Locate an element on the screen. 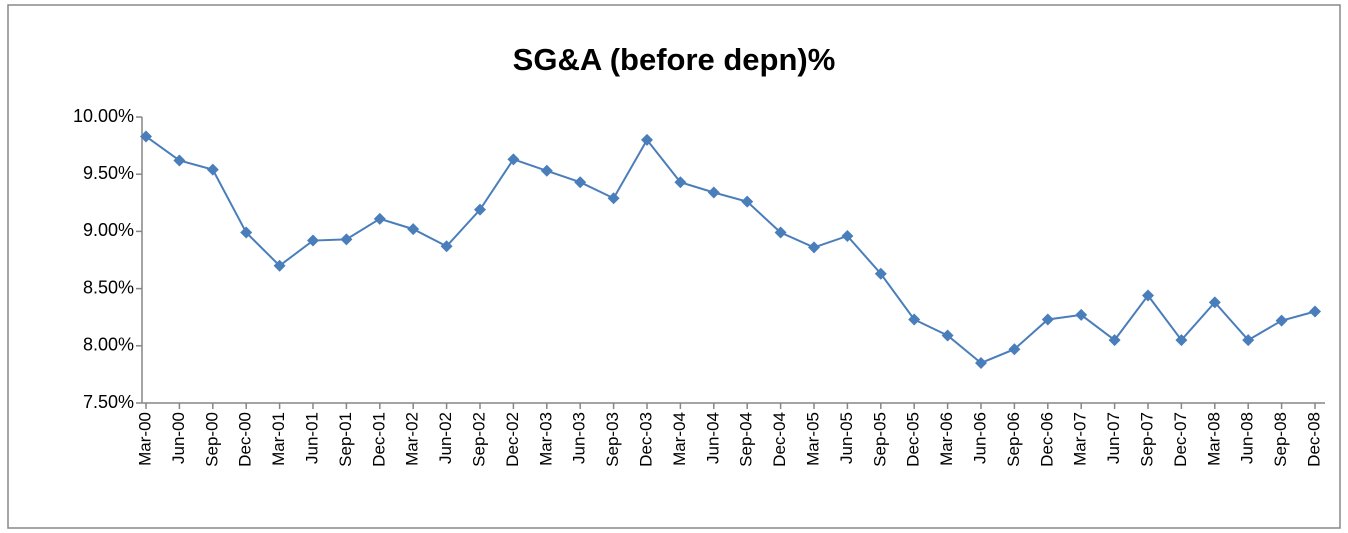 The height and width of the screenshot is (533, 1348). x-tick-label: Jun-06 is located at coordinates (979, 438).